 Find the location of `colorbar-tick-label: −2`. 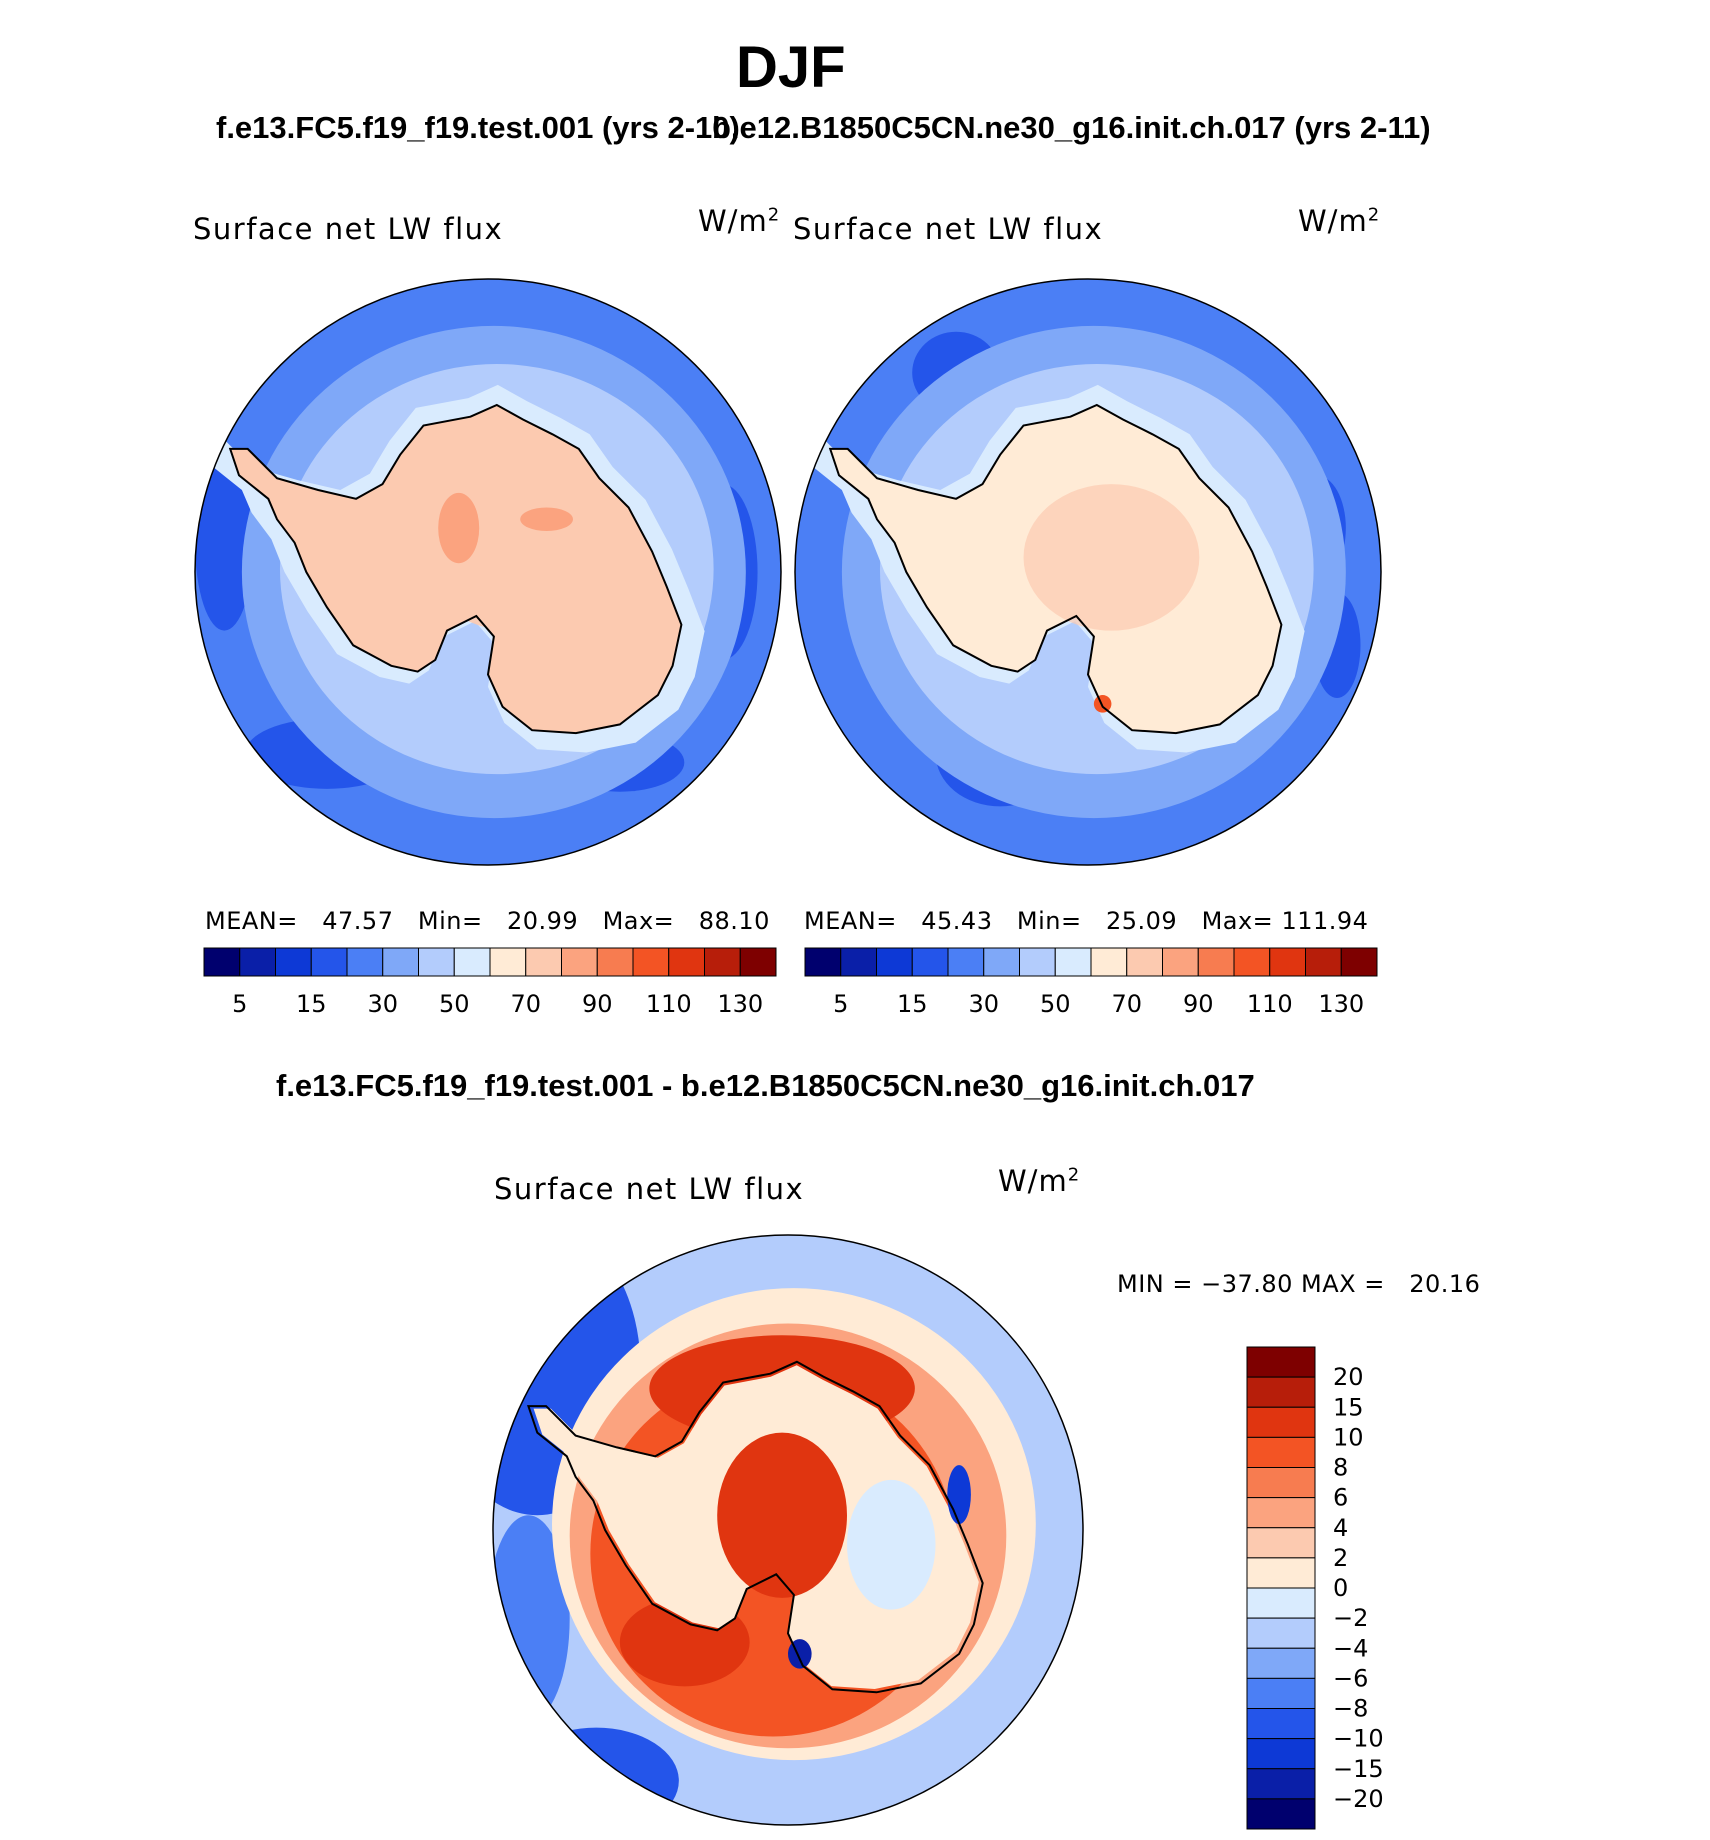

colorbar-tick-label: −2 is located at coordinates (1350, 1618).